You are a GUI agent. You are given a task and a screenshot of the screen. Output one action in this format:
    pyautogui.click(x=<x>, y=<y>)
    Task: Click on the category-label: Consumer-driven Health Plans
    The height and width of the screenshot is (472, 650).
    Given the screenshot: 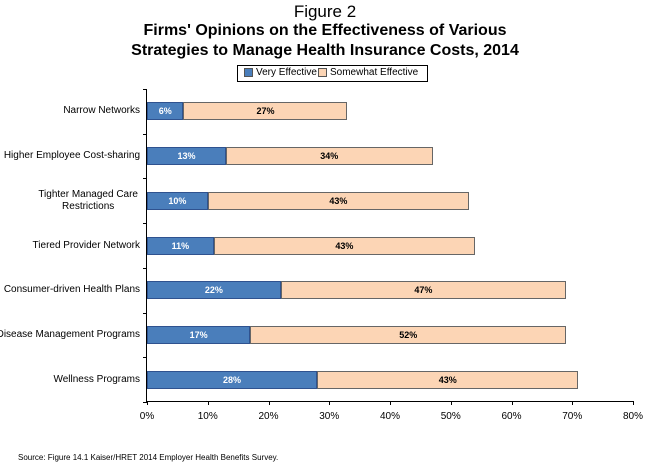 What is the action you would take?
    pyautogui.click(x=71, y=290)
    